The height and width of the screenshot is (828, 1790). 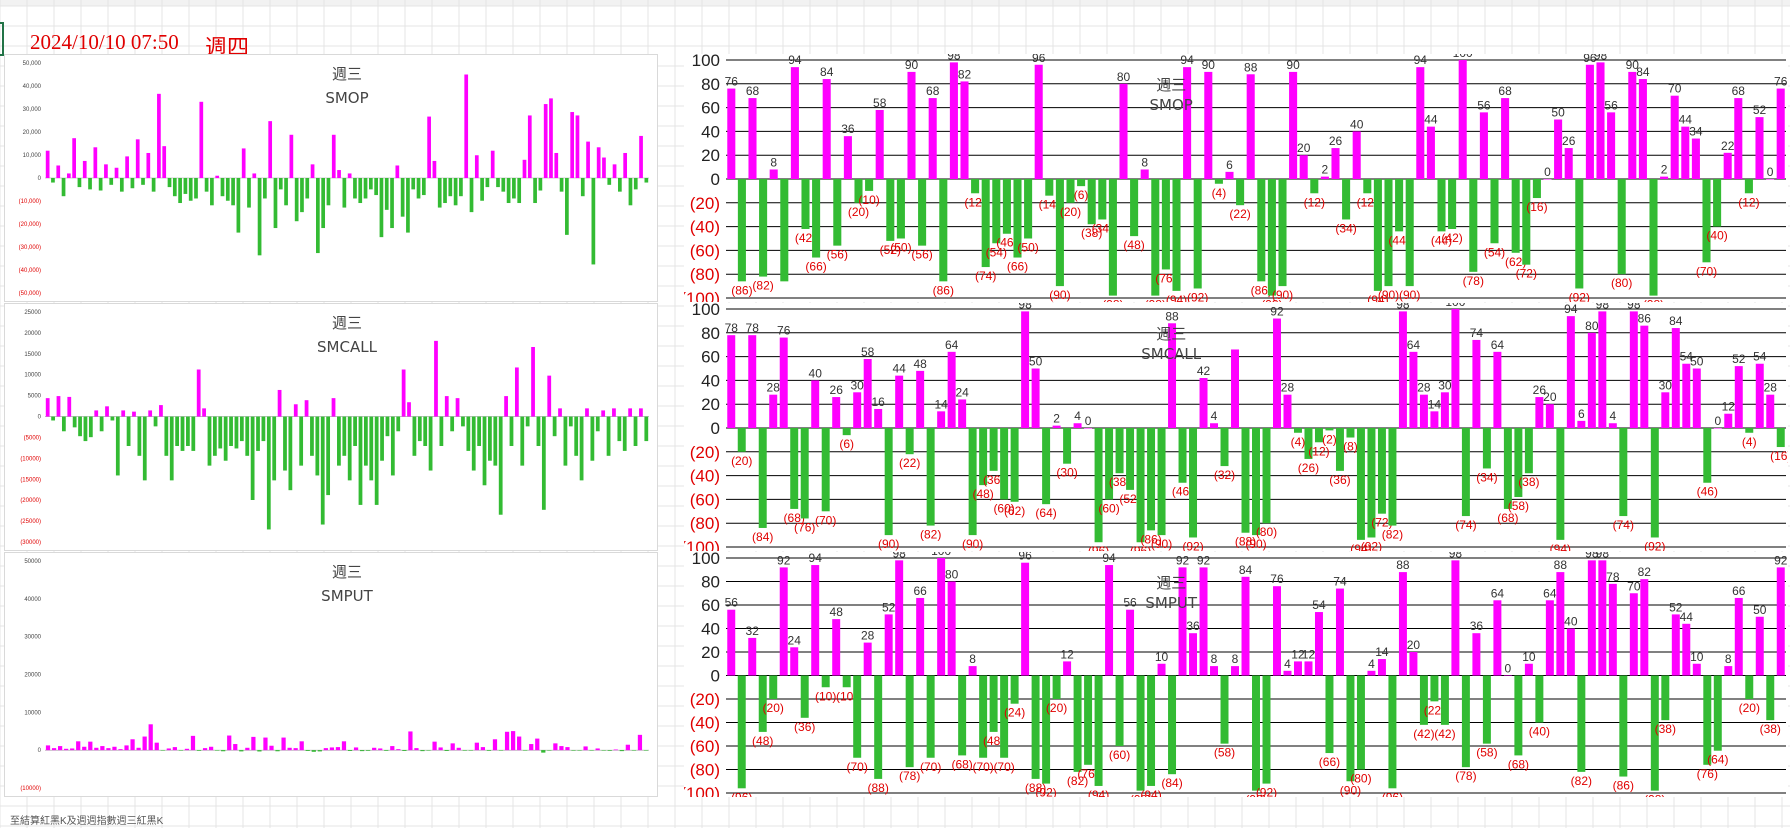 What do you see at coordinates (1579, 296) in the screenshot?
I see `data-label: (92)` at bounding box center [1579, 296].